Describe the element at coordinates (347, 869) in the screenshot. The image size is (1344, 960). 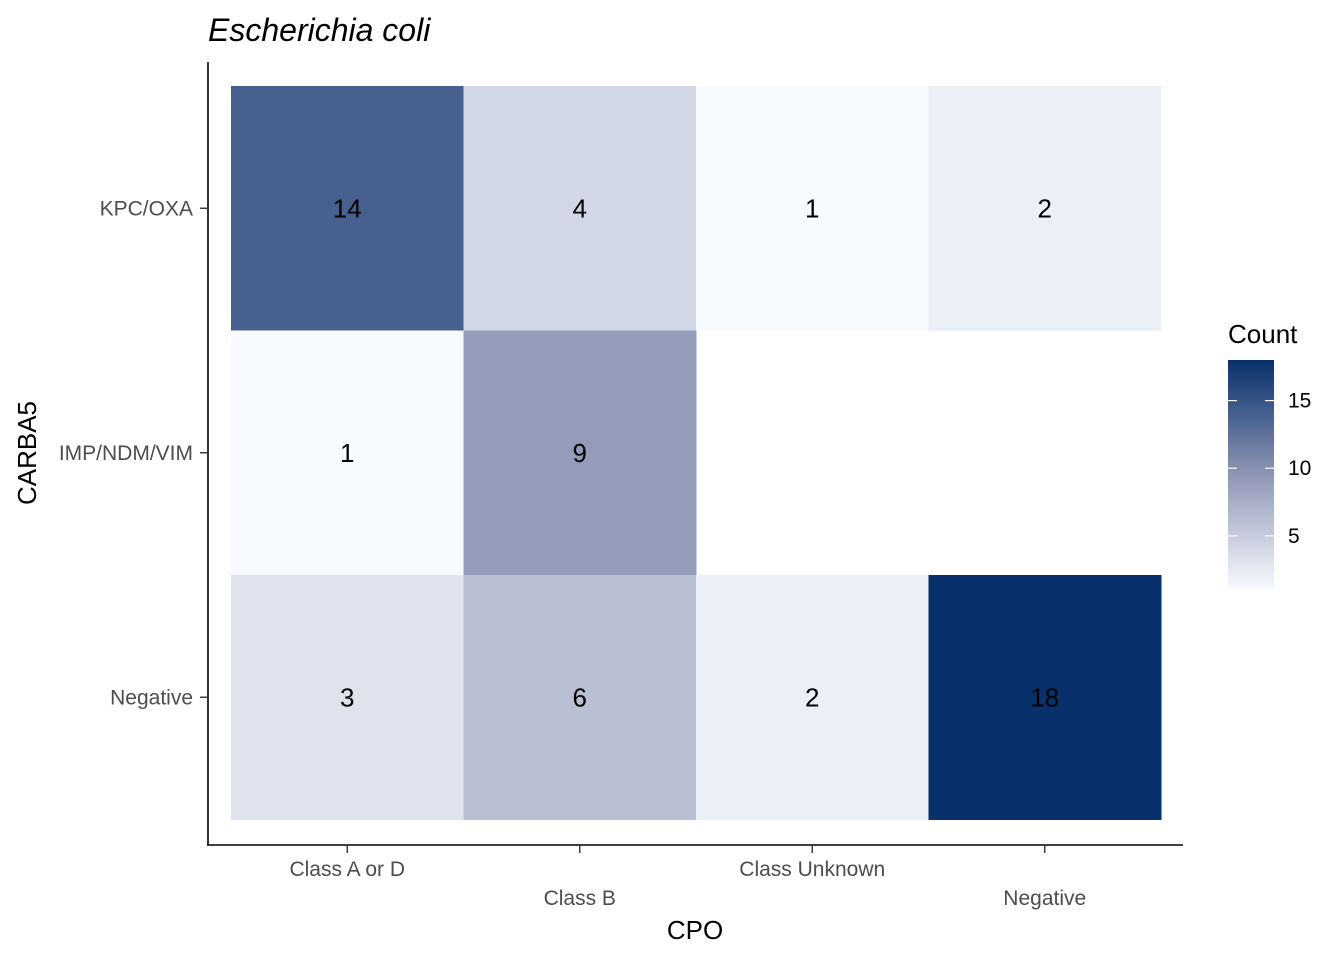
I see `x-tick-label: Class A or D` at that location.